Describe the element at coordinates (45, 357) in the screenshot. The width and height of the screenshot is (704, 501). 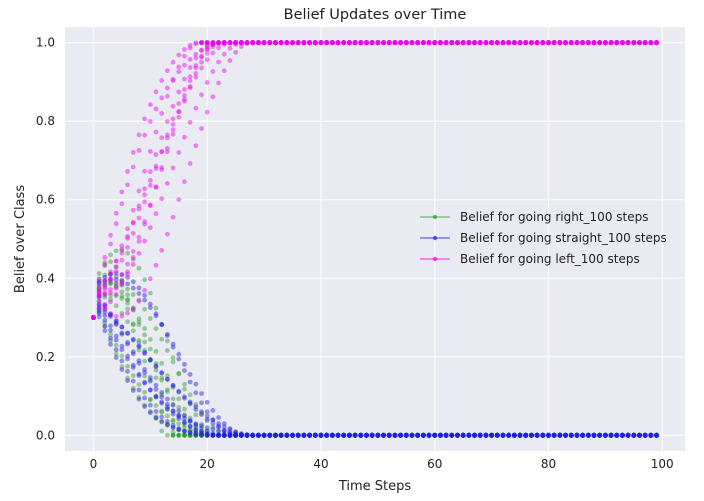
I see `y-tick-label: 0.2` at that location.